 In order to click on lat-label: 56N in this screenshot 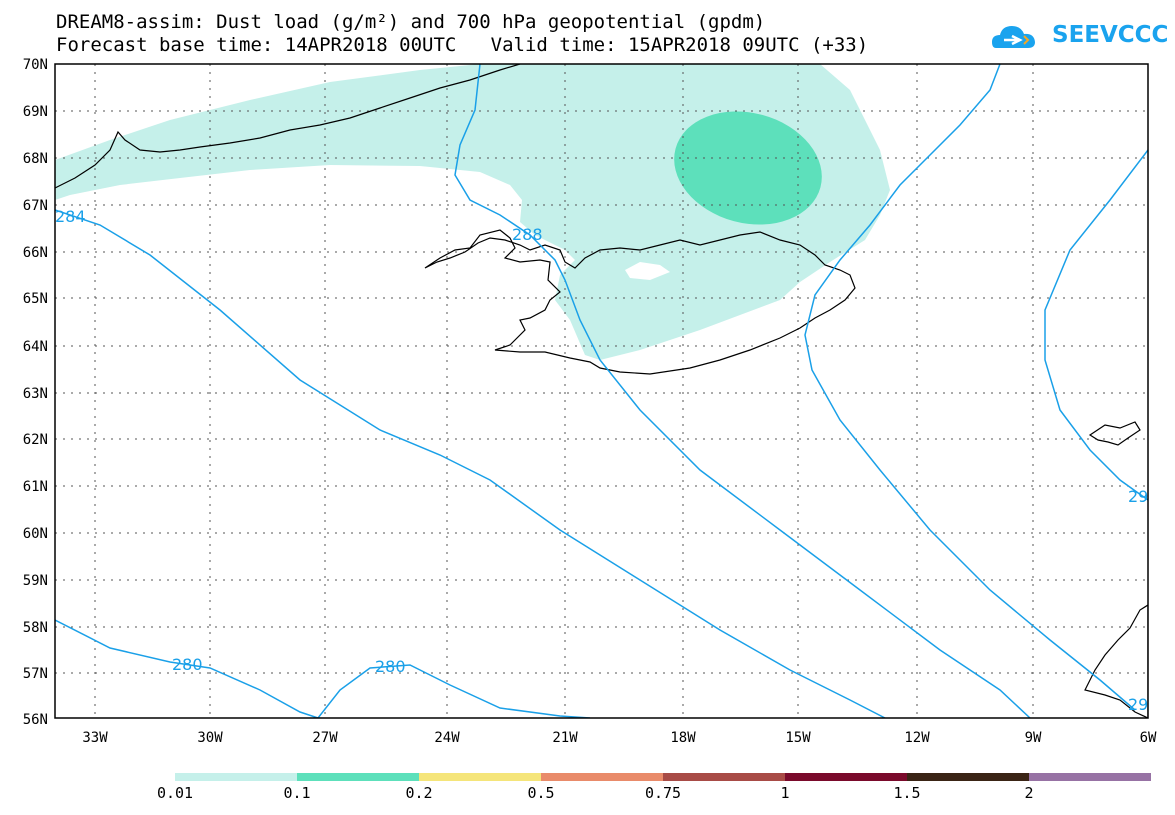, I will do `click(35, 720)`.